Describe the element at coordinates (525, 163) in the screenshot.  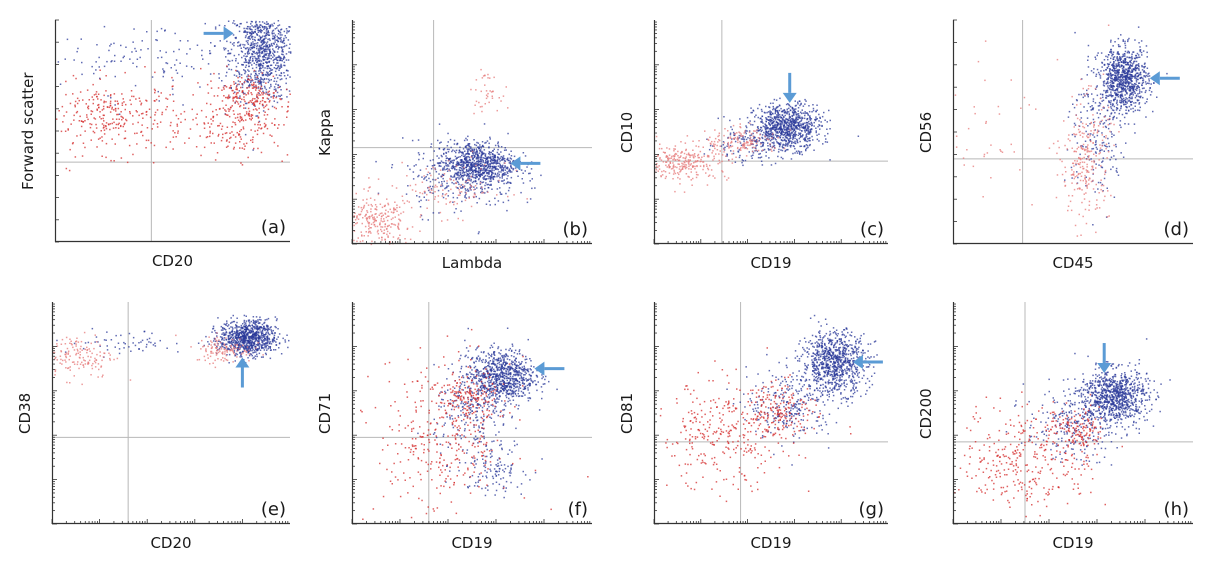
I see `annotation-arrow` at that location.